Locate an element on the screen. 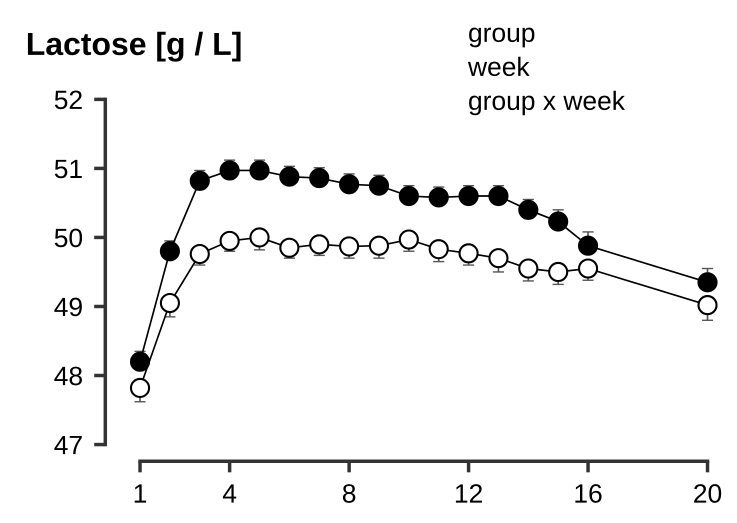  y-tick-label: 48 is located at coordinates (68, 376).